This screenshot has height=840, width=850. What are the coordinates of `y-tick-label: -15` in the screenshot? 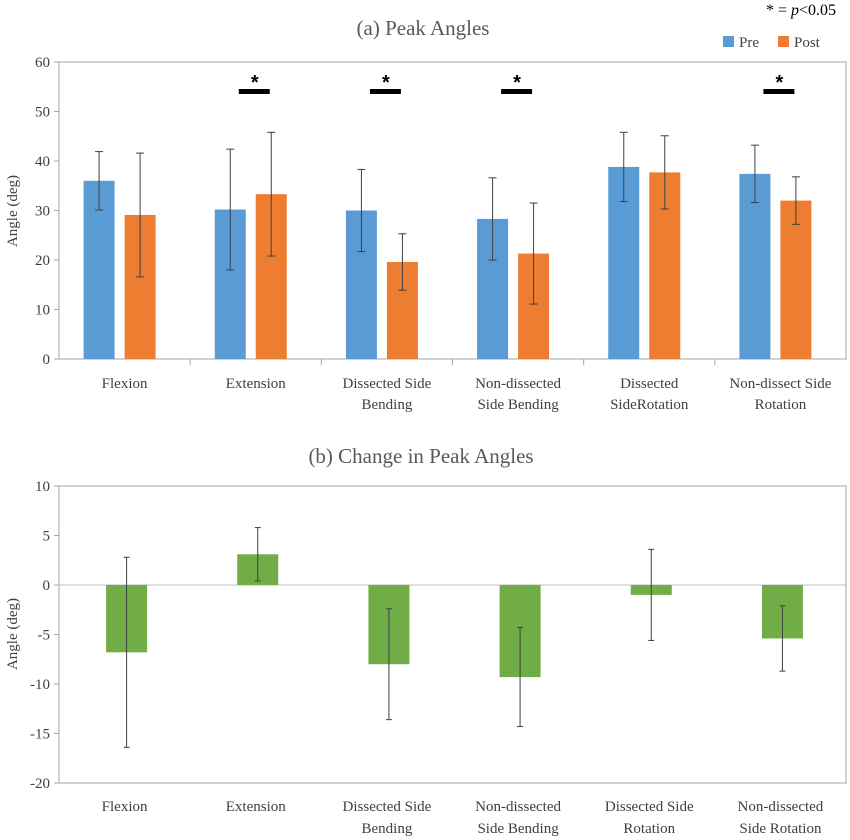 It's located at (40, 735).